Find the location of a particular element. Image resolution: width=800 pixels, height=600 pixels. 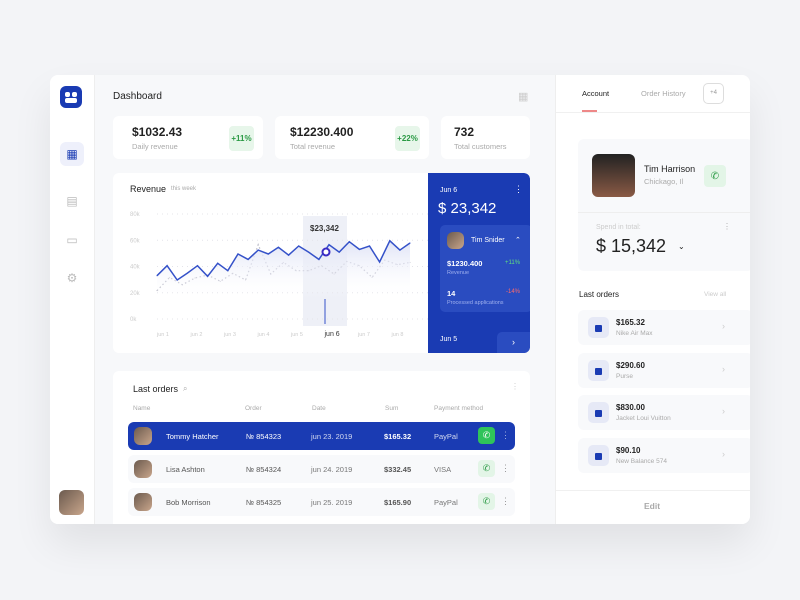

wallet-nav-icon: ▭ is located at coordinates (72, 240).